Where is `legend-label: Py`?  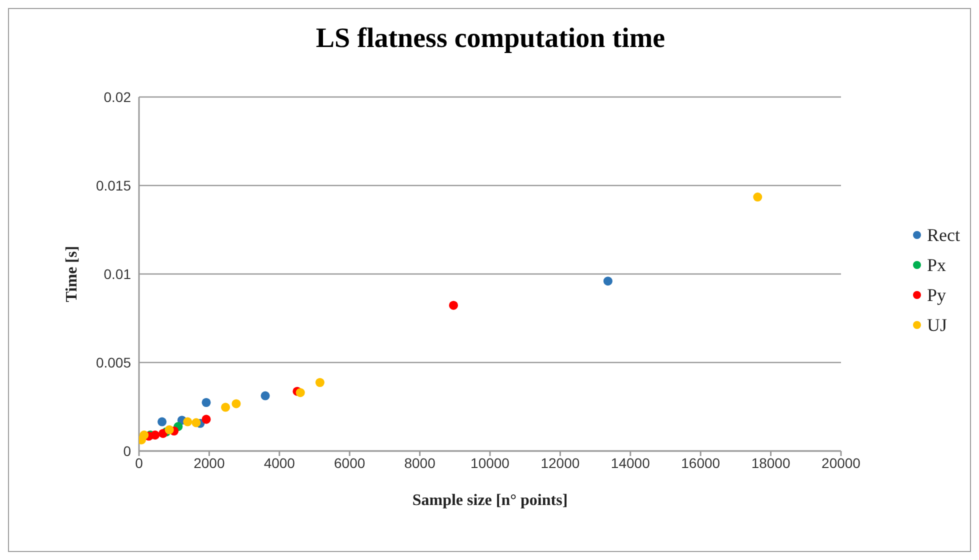
legend-label: Py is located at coordinates (936, 295).